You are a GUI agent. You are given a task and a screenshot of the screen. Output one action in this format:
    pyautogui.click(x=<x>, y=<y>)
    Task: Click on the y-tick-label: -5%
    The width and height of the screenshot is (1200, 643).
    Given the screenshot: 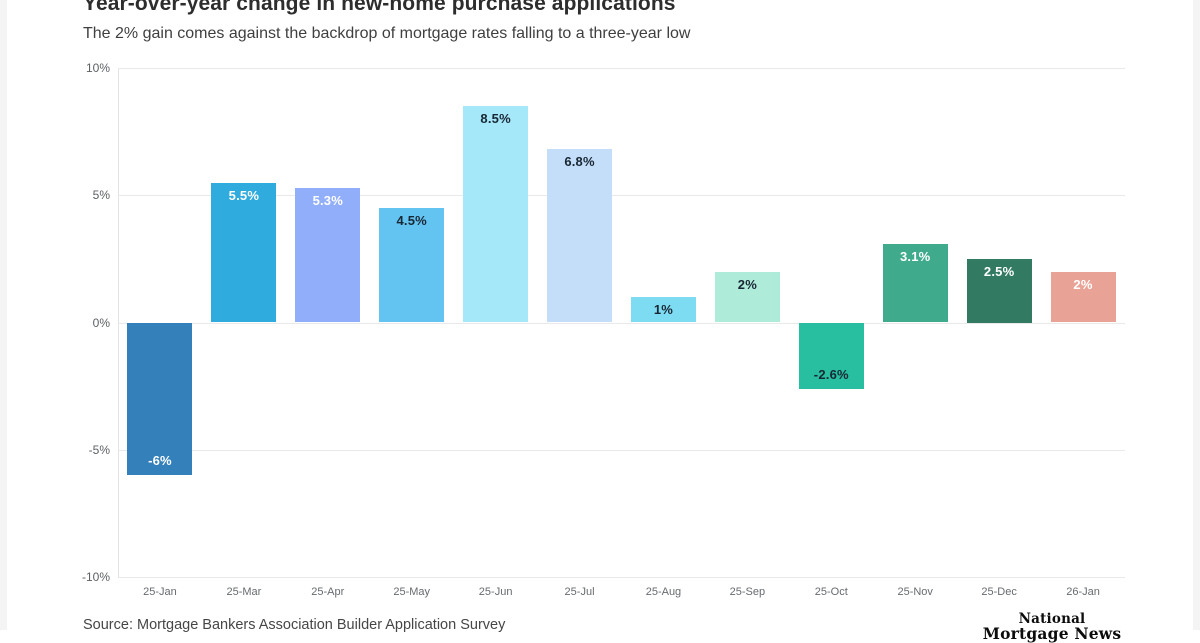 What is the action you would take?
    pyautogui.click(x=99, y=449)
    